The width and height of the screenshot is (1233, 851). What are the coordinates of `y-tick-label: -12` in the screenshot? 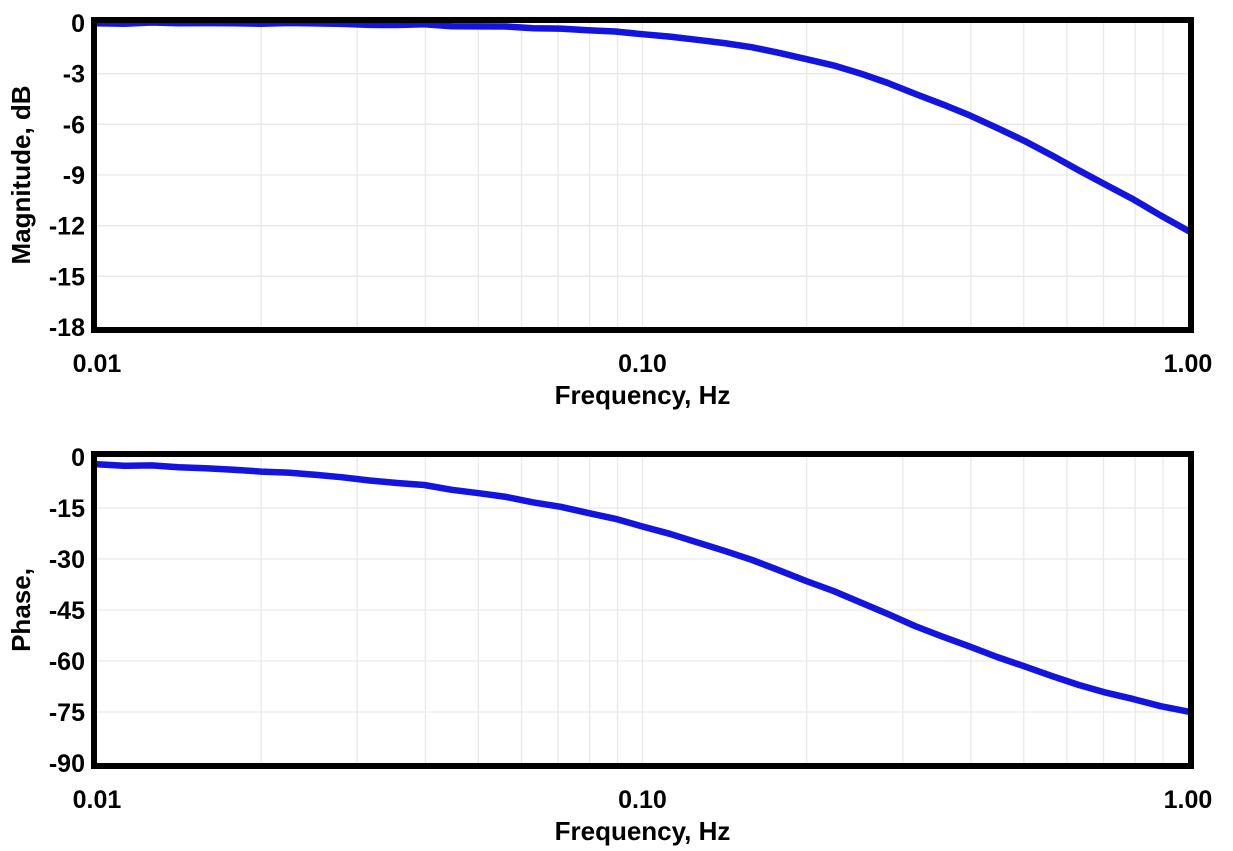 It's located at (67, 227).